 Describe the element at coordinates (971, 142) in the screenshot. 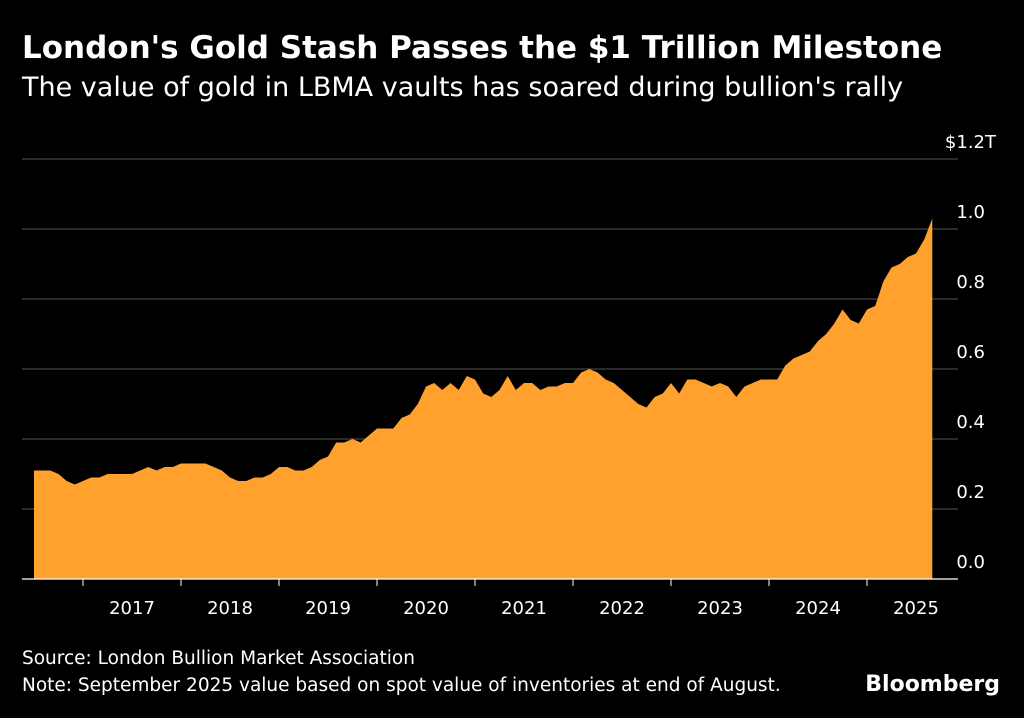

I see `y-tick-label: $1.2T` at that location.